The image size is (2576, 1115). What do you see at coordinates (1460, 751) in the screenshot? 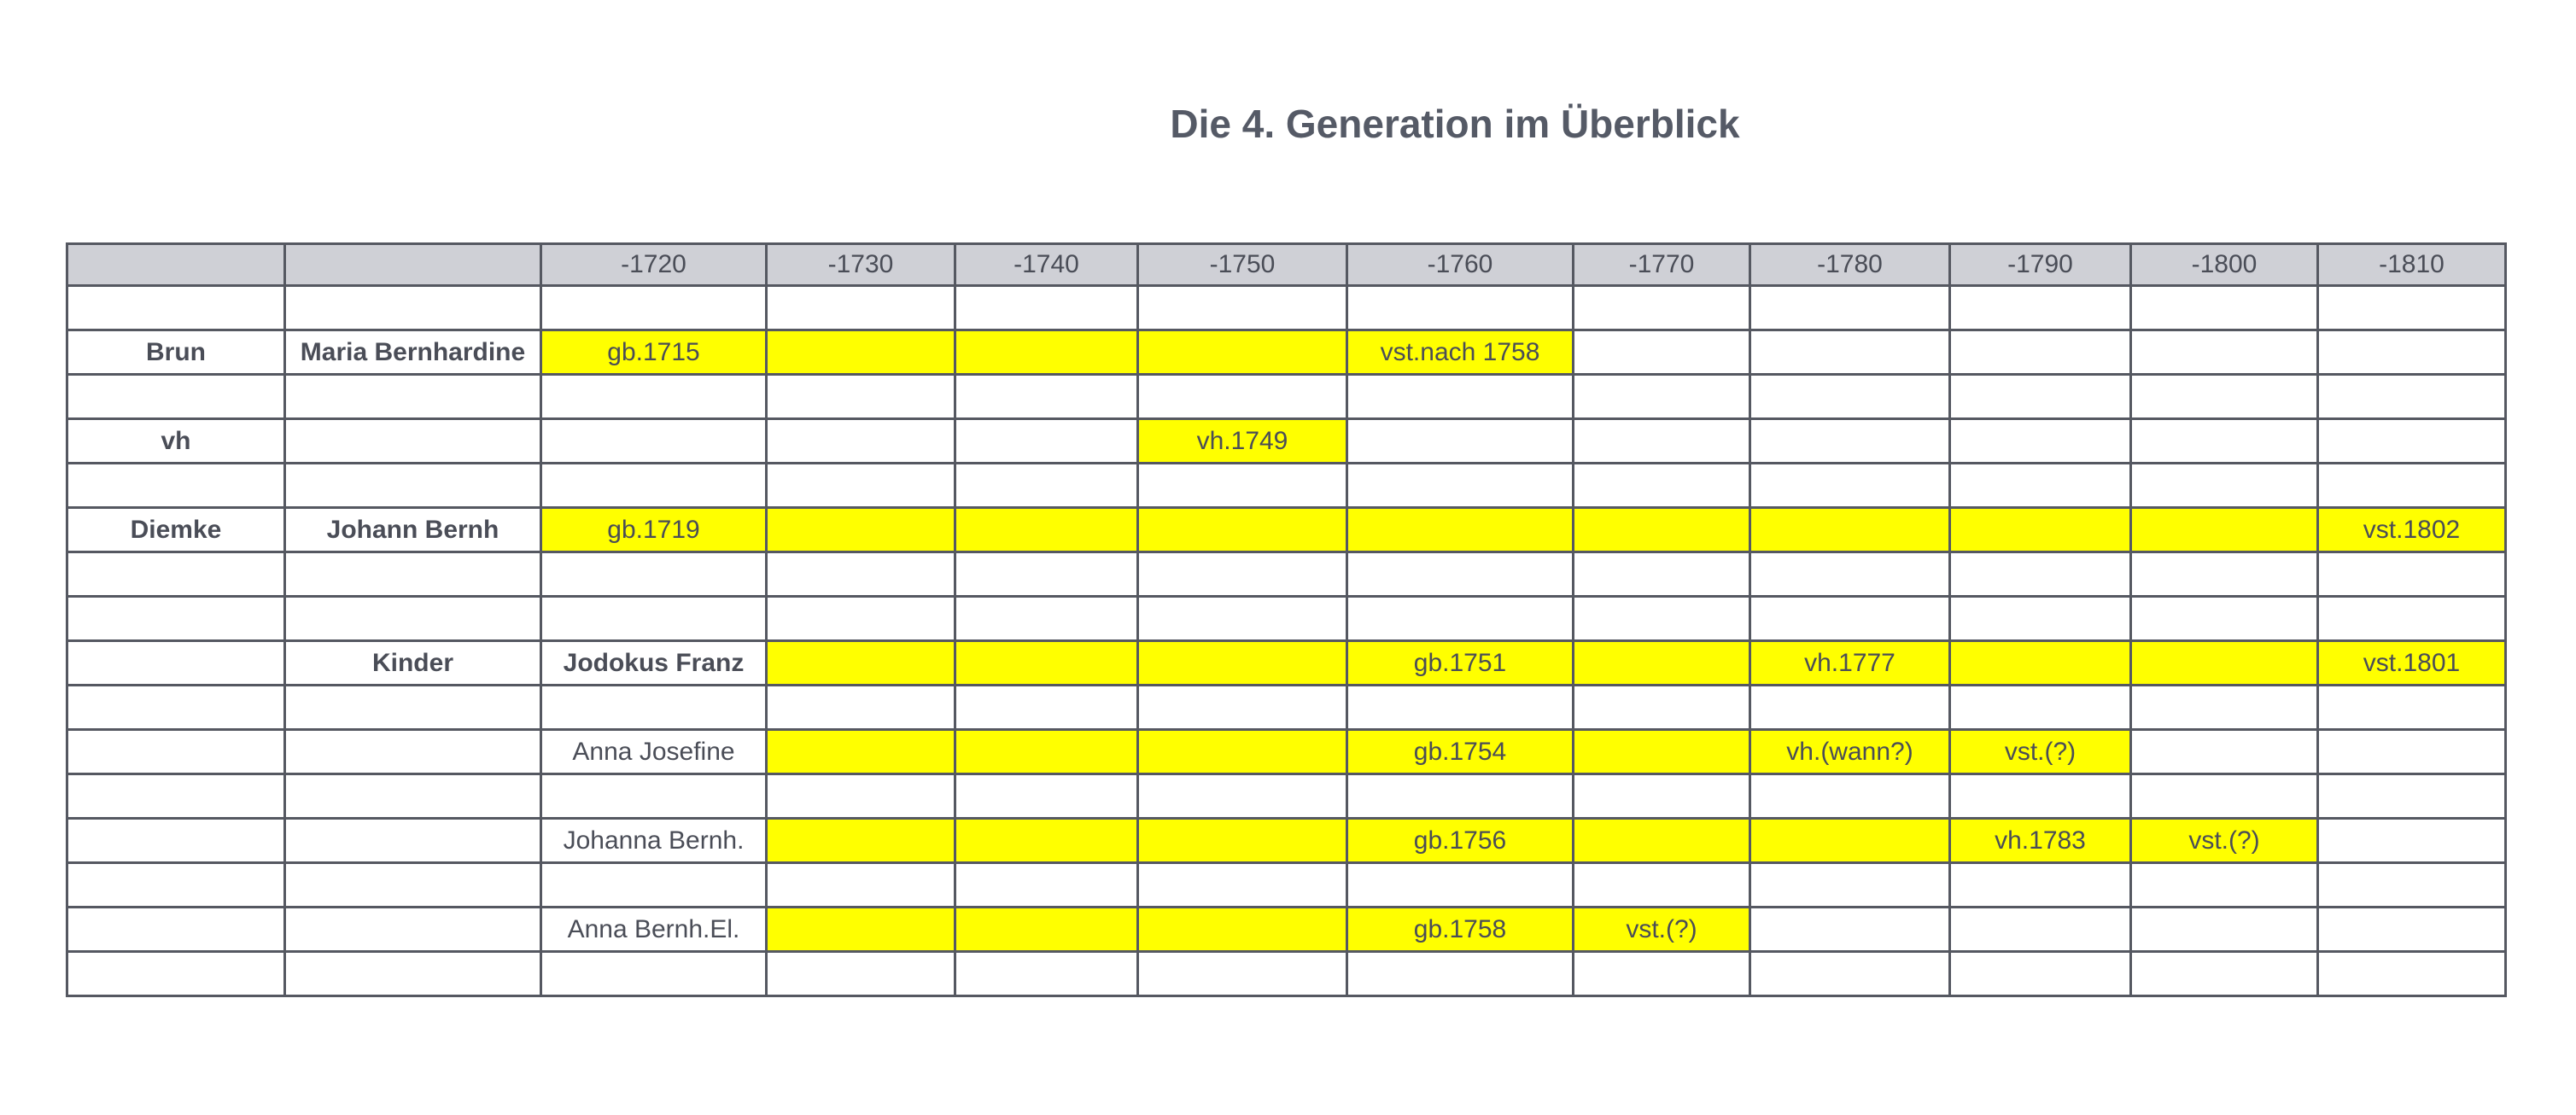
I see `table-cell: gb.1754` at bounding box center [1460, 751].